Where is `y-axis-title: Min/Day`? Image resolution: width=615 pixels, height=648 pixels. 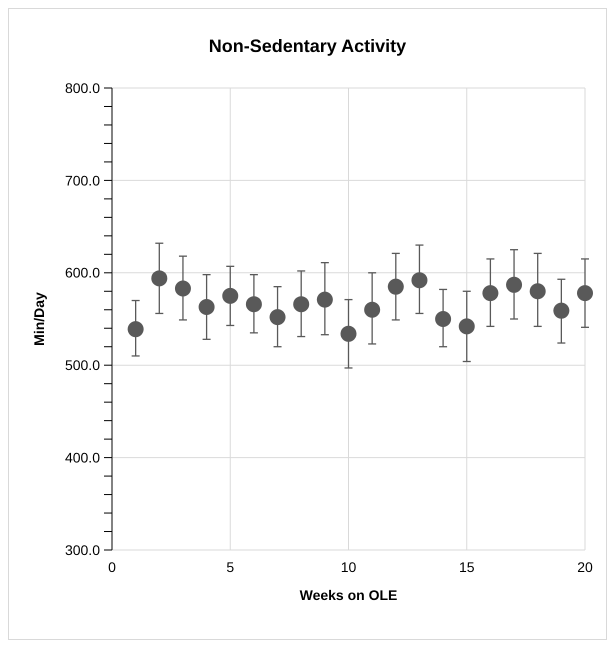 y-axis-title: Min/Day is located at coordinates (39, 319).